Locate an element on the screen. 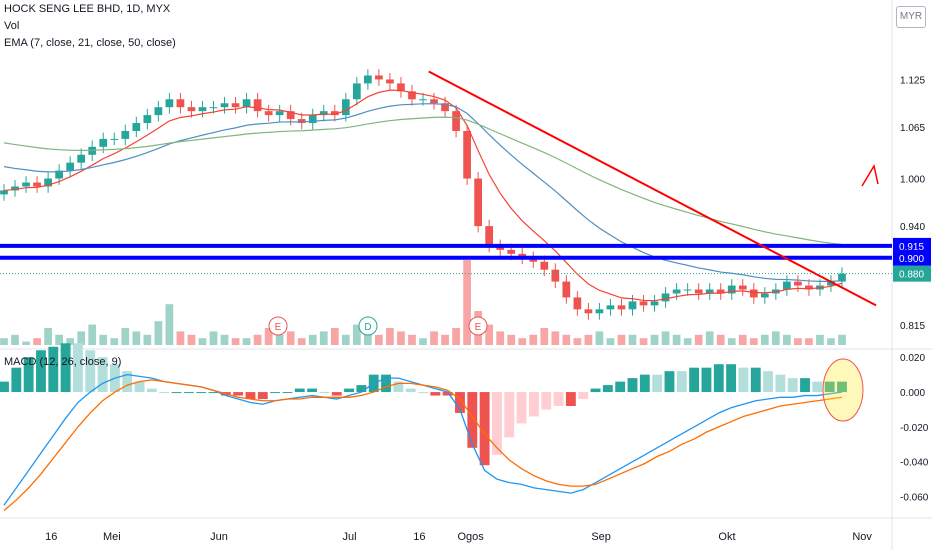 This screenshot has height=550, width=932. ema-legend: EMA (7, close, 21, close, 50, close) is located at coordinates (90, 43).